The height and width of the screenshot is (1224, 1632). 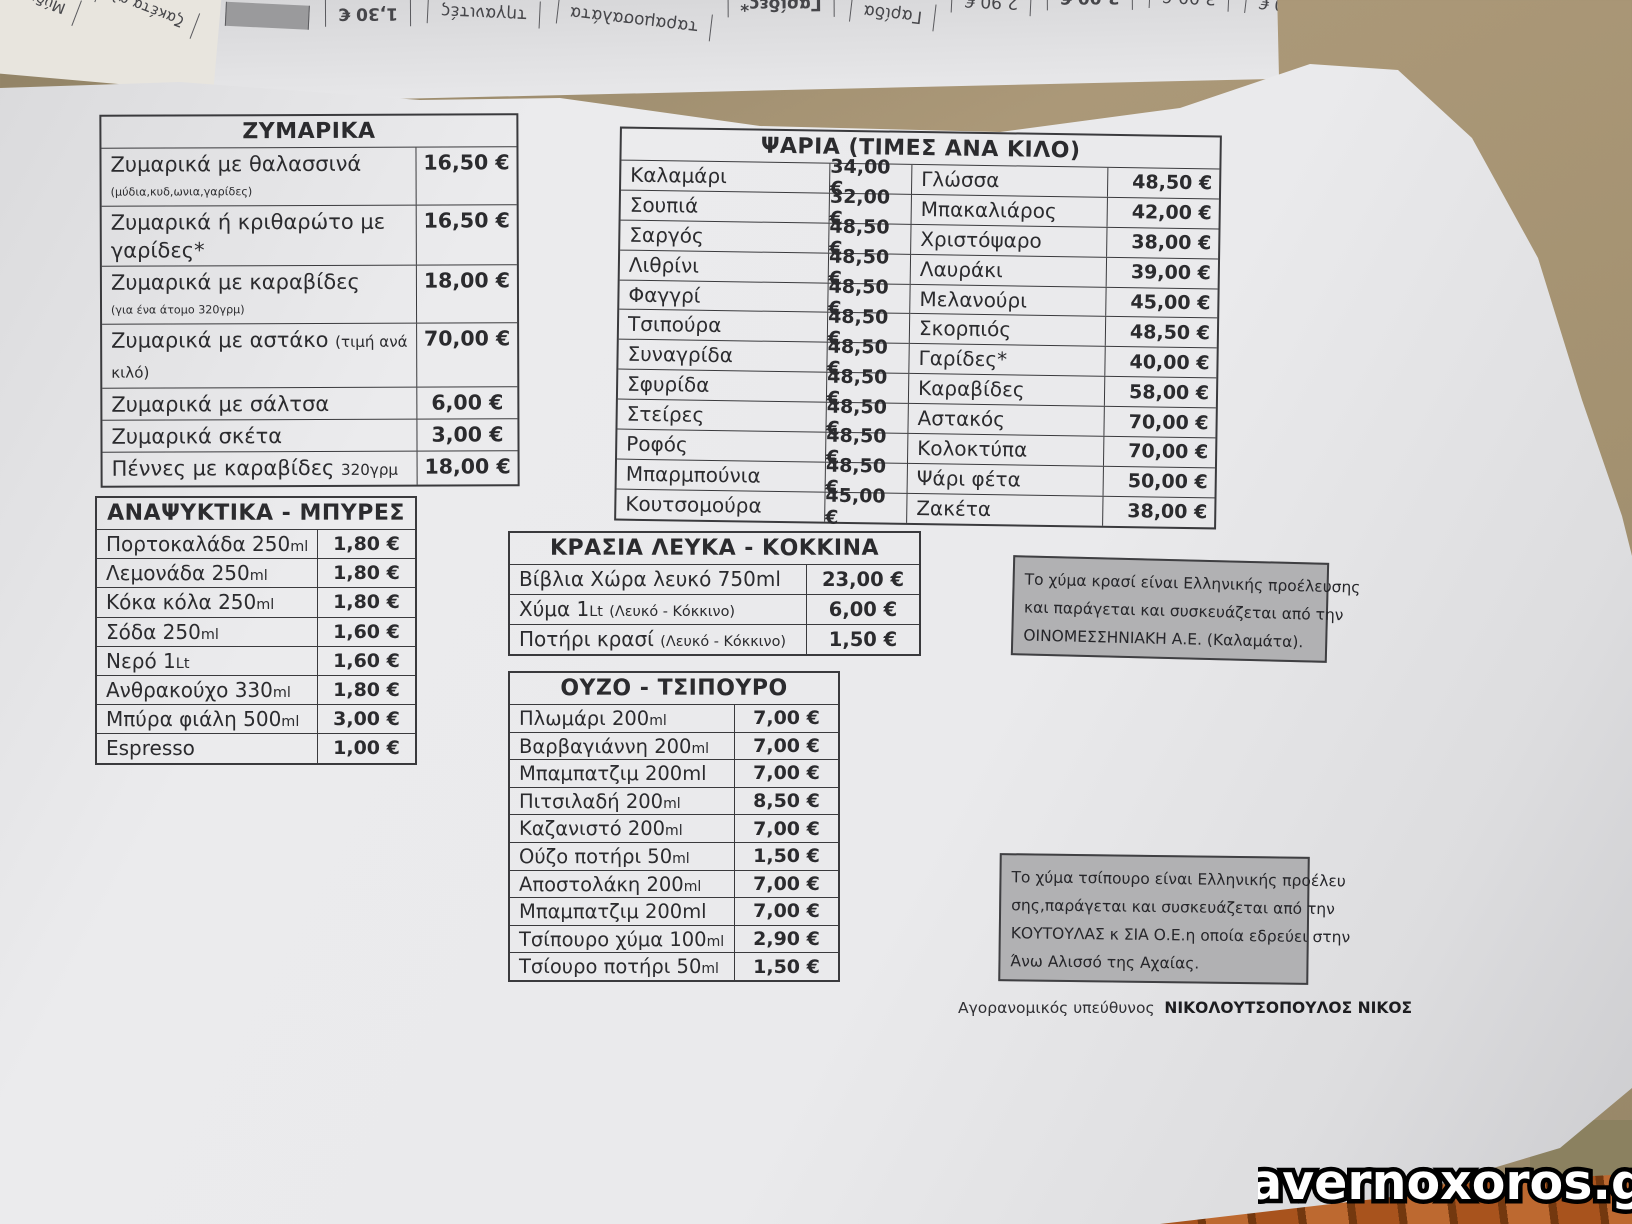 I want to click on menu-item-name: Ζακέτα, so click(x=1005, y=509).